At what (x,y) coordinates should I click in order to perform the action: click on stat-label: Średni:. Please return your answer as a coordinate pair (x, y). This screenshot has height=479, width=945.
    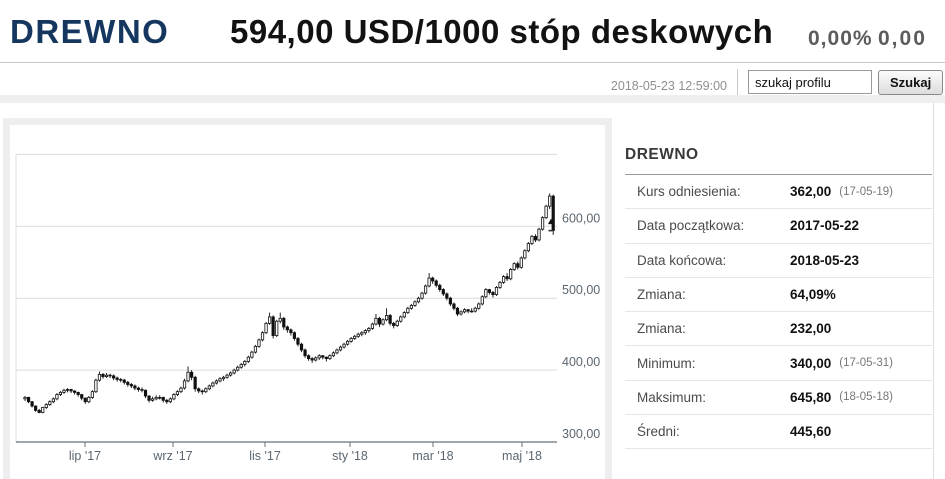
    Looking at the image, I should click on (658, 432).